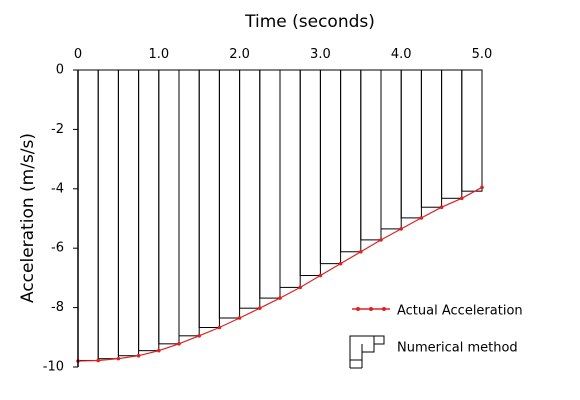 This screenshot has width=580, height=400. What do you see at coordinates (60, 70) in the screenshot?
I see `y-tick-label: 0` at bounding box center [60, 70].